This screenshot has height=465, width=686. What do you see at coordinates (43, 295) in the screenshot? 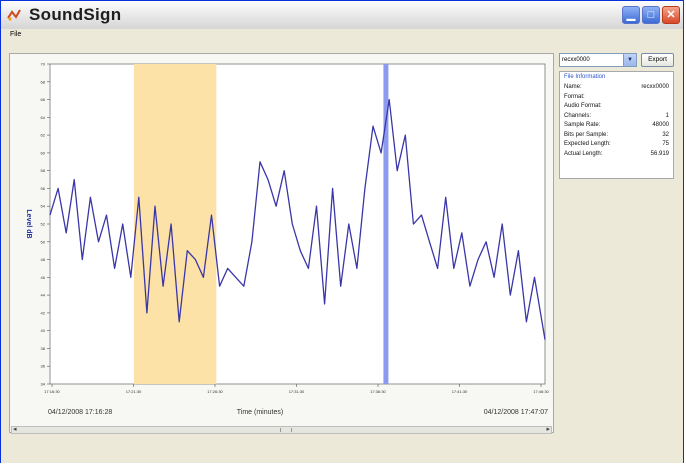
I see `y-tick-label: 44` at bounding box center [43, 295].